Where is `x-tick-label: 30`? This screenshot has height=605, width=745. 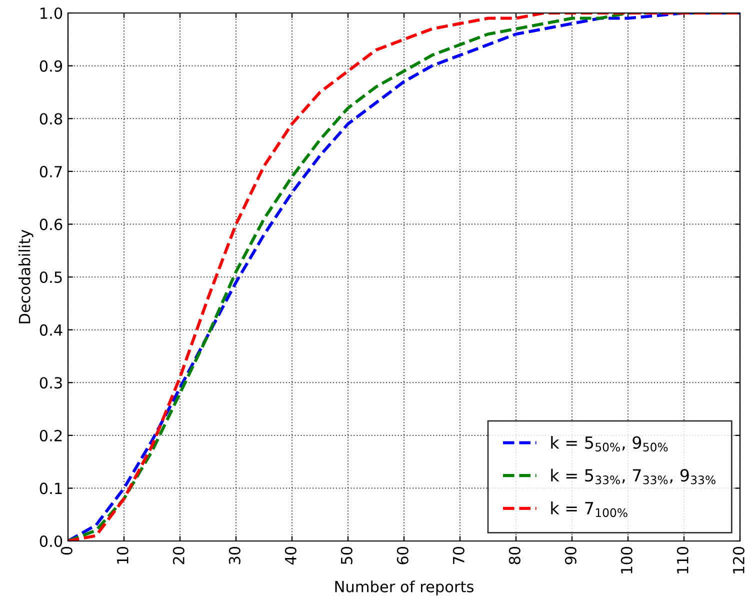 x-tick-label: 30 is located at coordinates (234, 555).